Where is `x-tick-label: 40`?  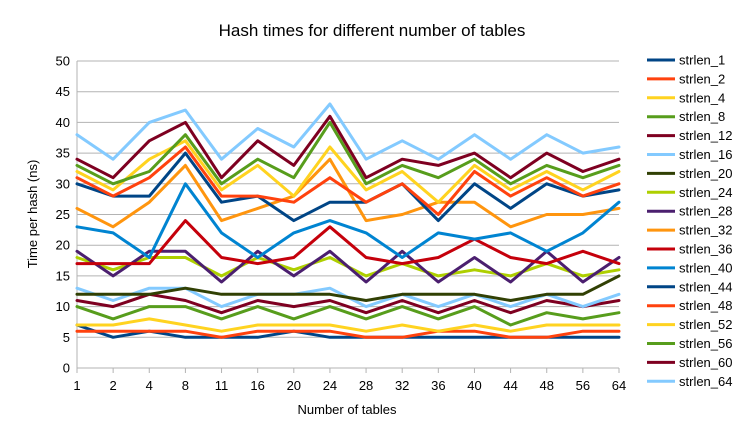
x-tick-label: 40 is located at coordinates (474, 385).